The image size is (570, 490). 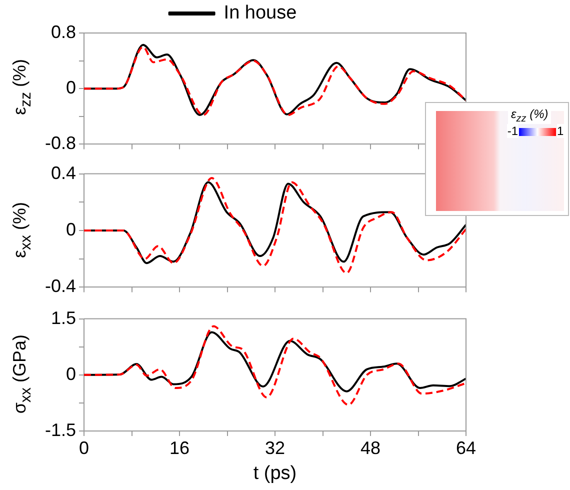 What do you see at coordinates (275, 473) in the screenshot?
I see `x-axis-title: t (ps)` at bounding box center [275, 473].